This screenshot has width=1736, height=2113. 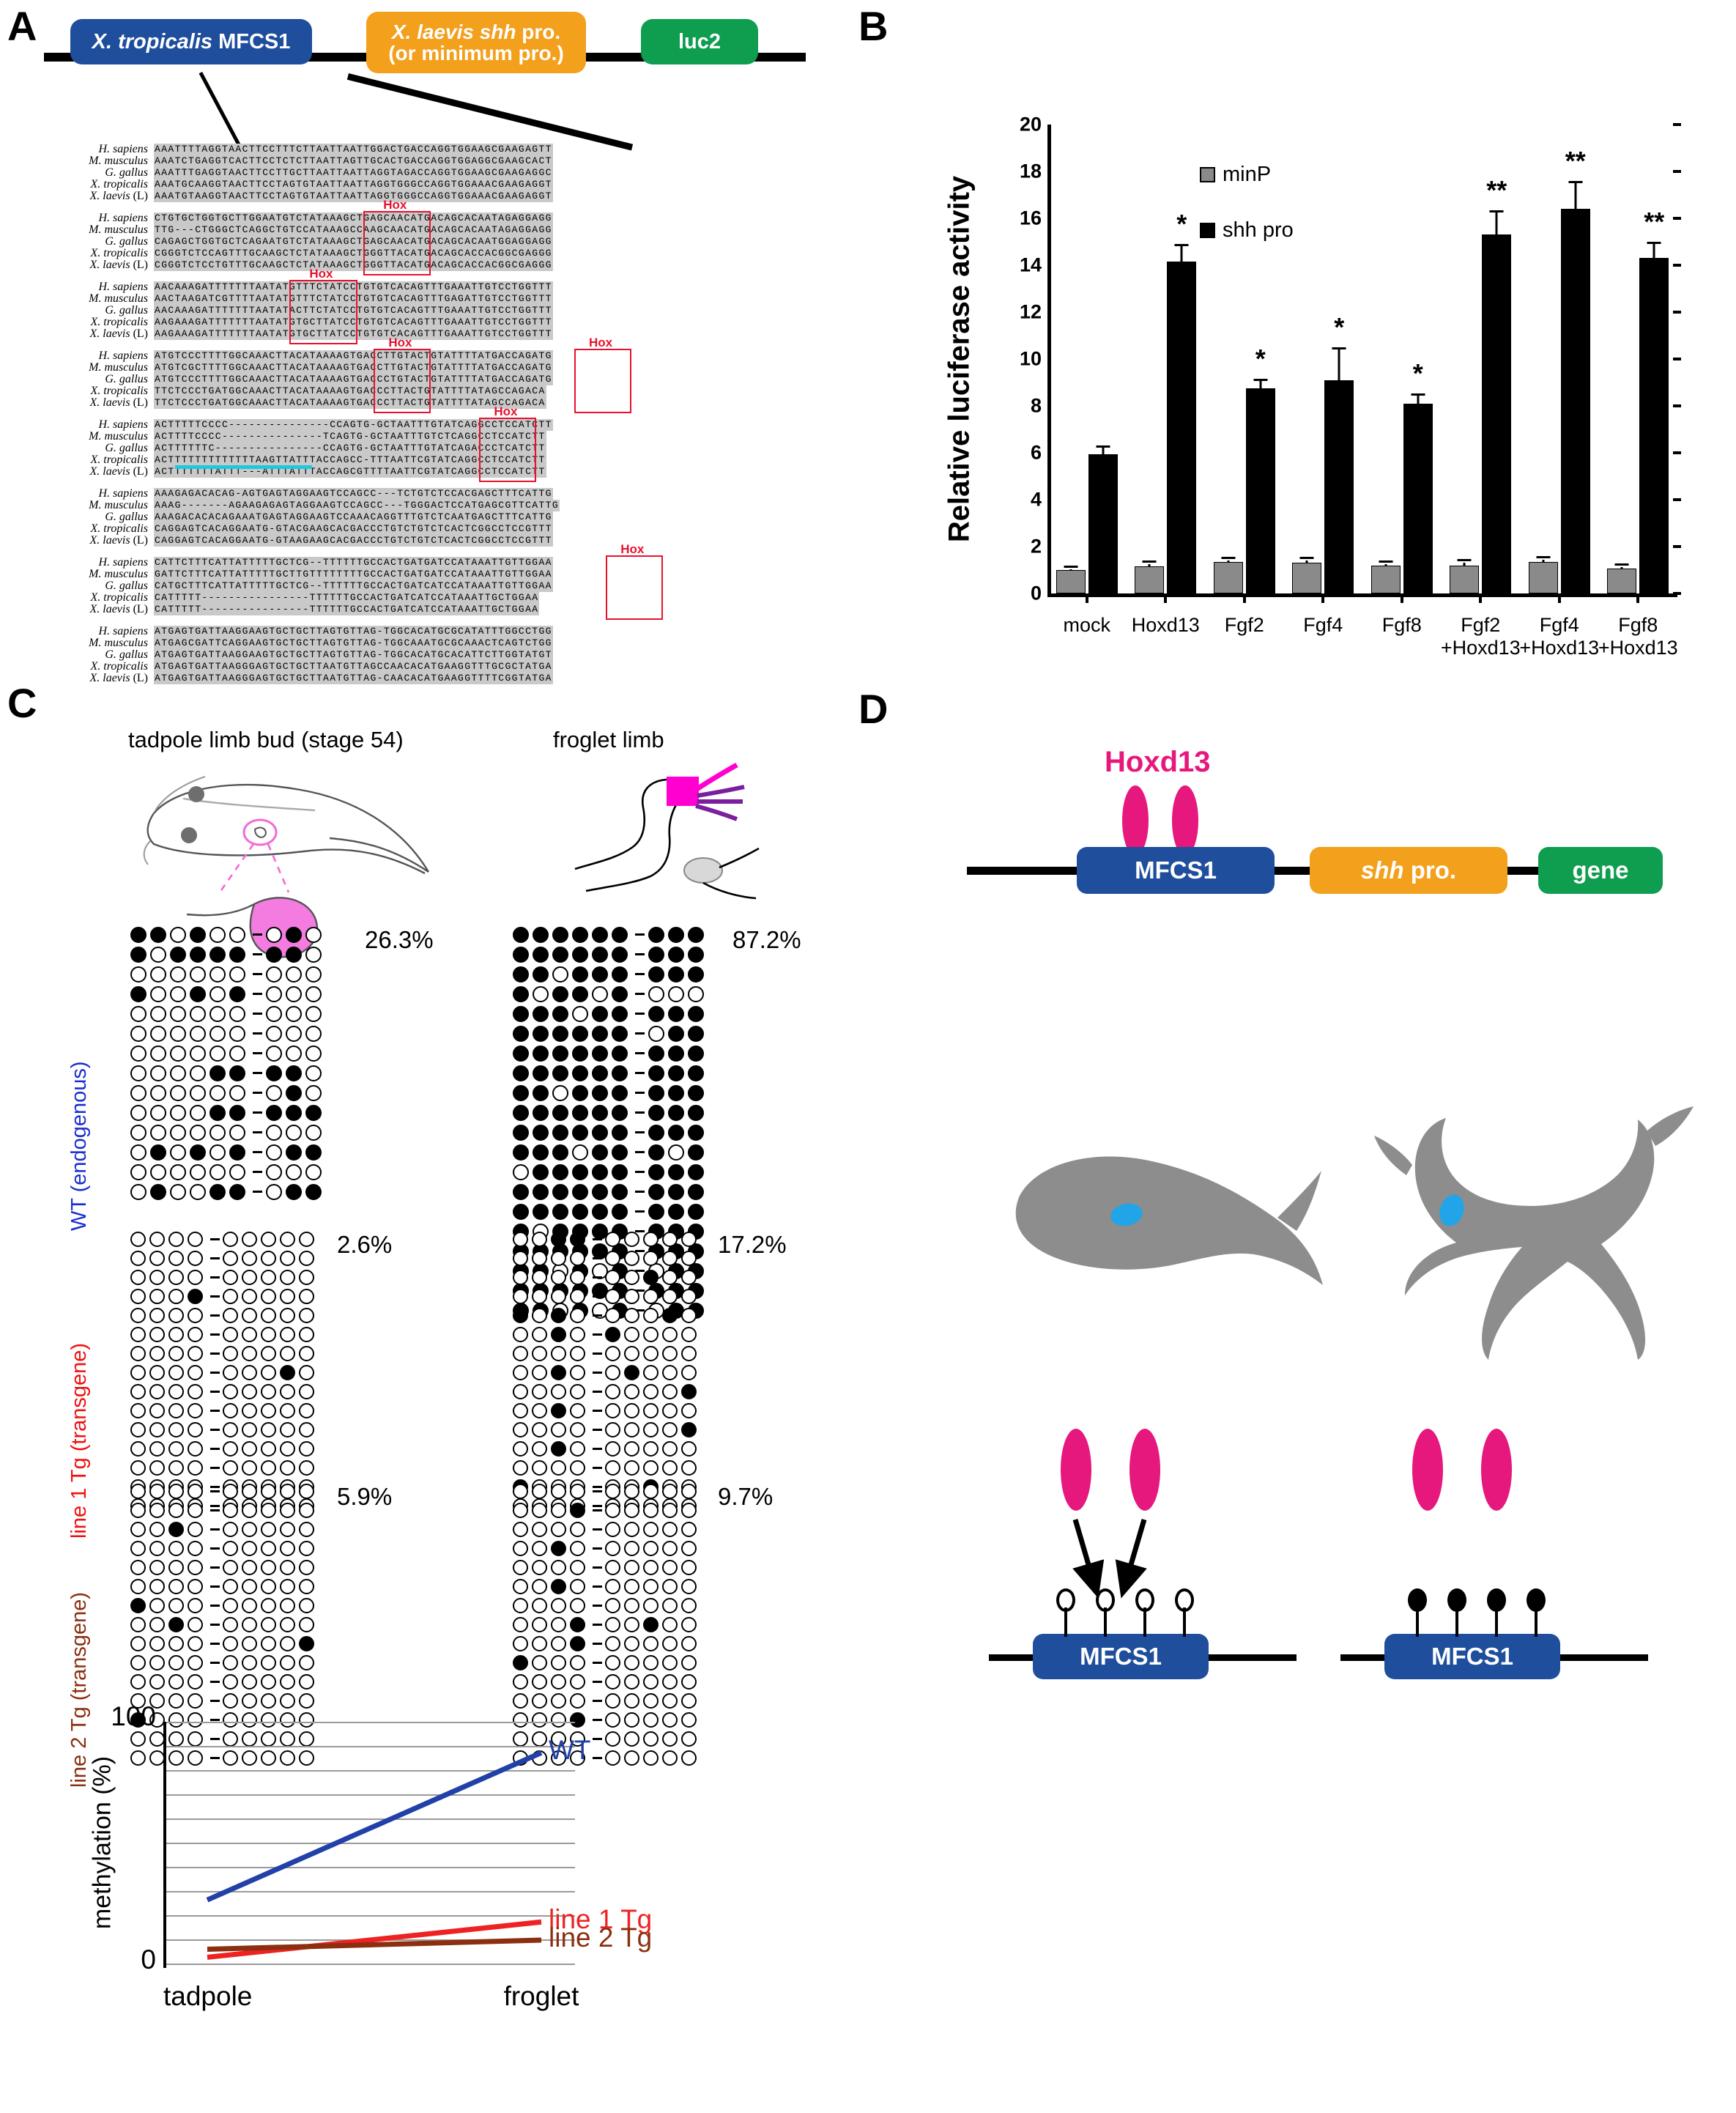 What do you see at coordinates (370, 1795) in the screenshot?
I see `gridline` at bounding box center [370, 1795].